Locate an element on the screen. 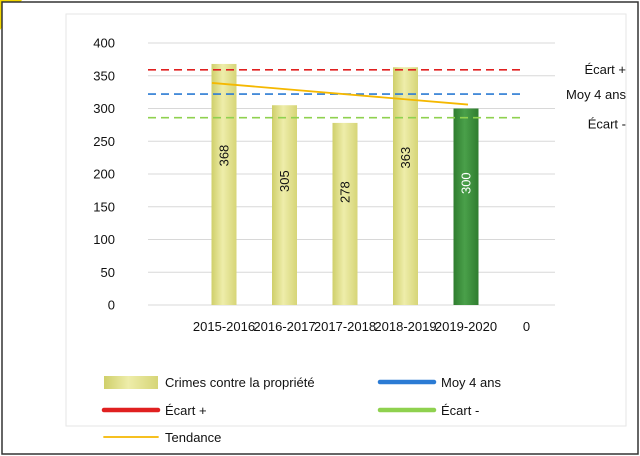 The width and height of the screenshot is (640, 456). bar-labels: 368 305 278 363 300 is located at coordinates (345, 174).